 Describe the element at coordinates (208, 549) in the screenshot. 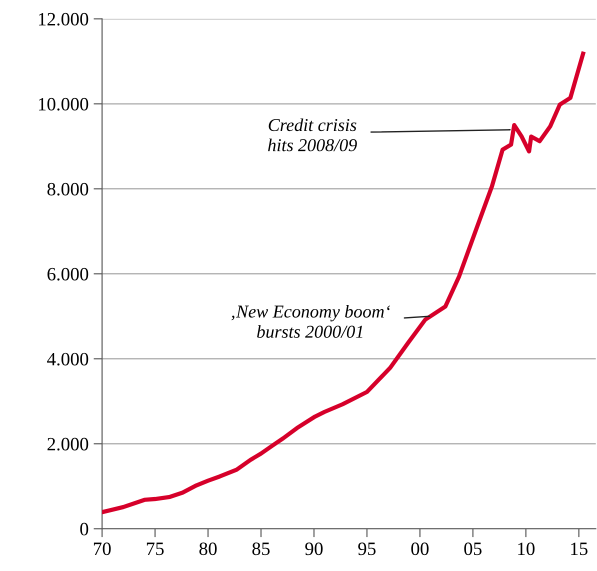

I see `x-tick-label: 80` at that location.